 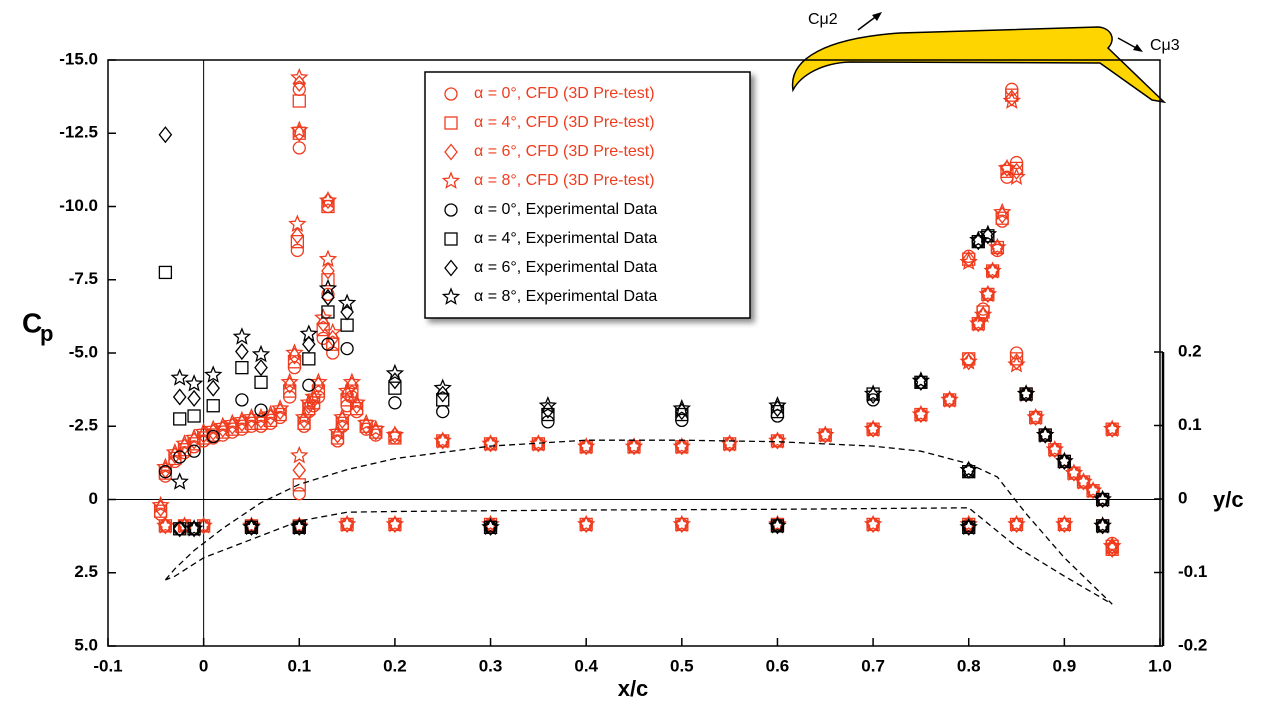 I want to click on y2-tick-label: 0, so click(x=1182, y=497).